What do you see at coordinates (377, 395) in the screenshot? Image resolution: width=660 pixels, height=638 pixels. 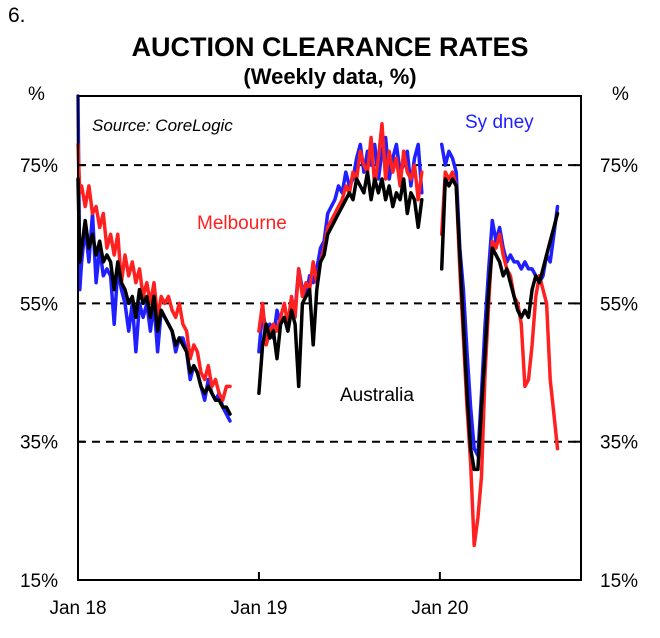 I see `annotation-australia: Australia` at bounding box center [377, 395].